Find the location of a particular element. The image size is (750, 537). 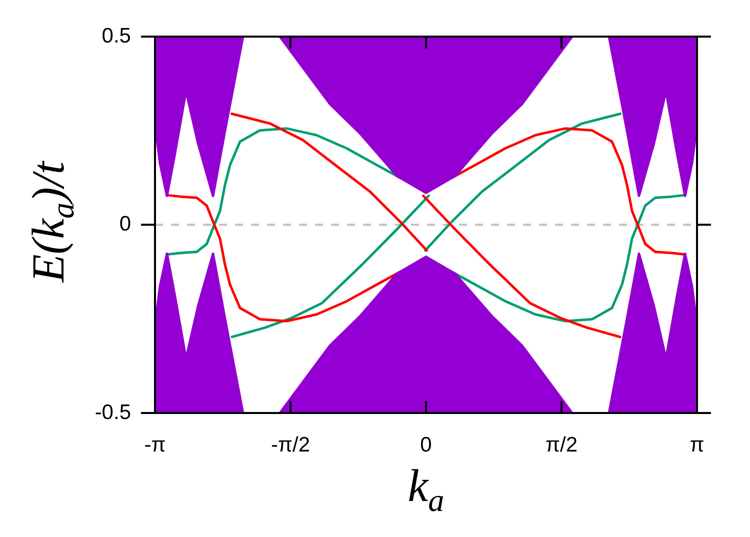

y-tick-label: -0.5 is located at coordinates (112, 412).